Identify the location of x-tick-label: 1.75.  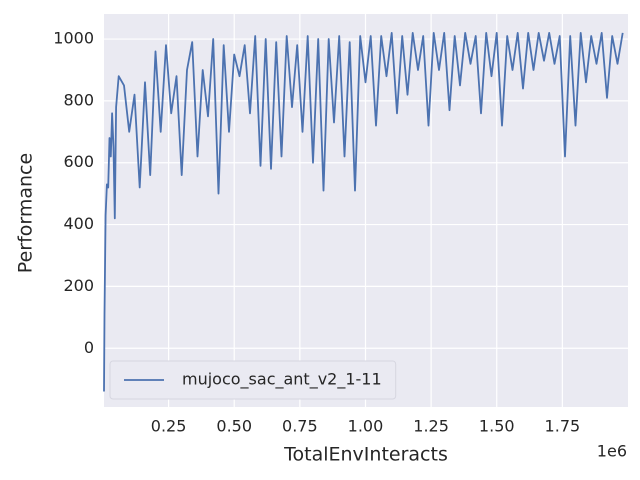
(563, 426).